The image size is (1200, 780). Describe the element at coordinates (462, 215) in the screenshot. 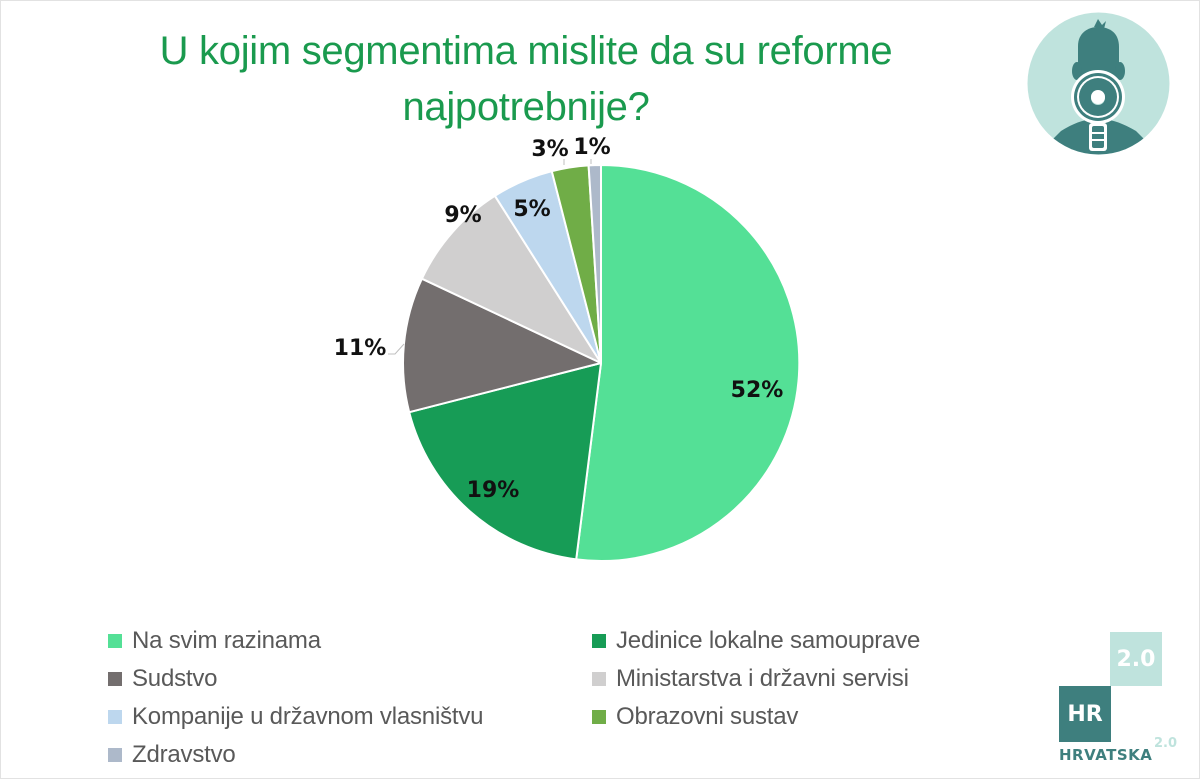

I see `label-9: 9%` at that location.